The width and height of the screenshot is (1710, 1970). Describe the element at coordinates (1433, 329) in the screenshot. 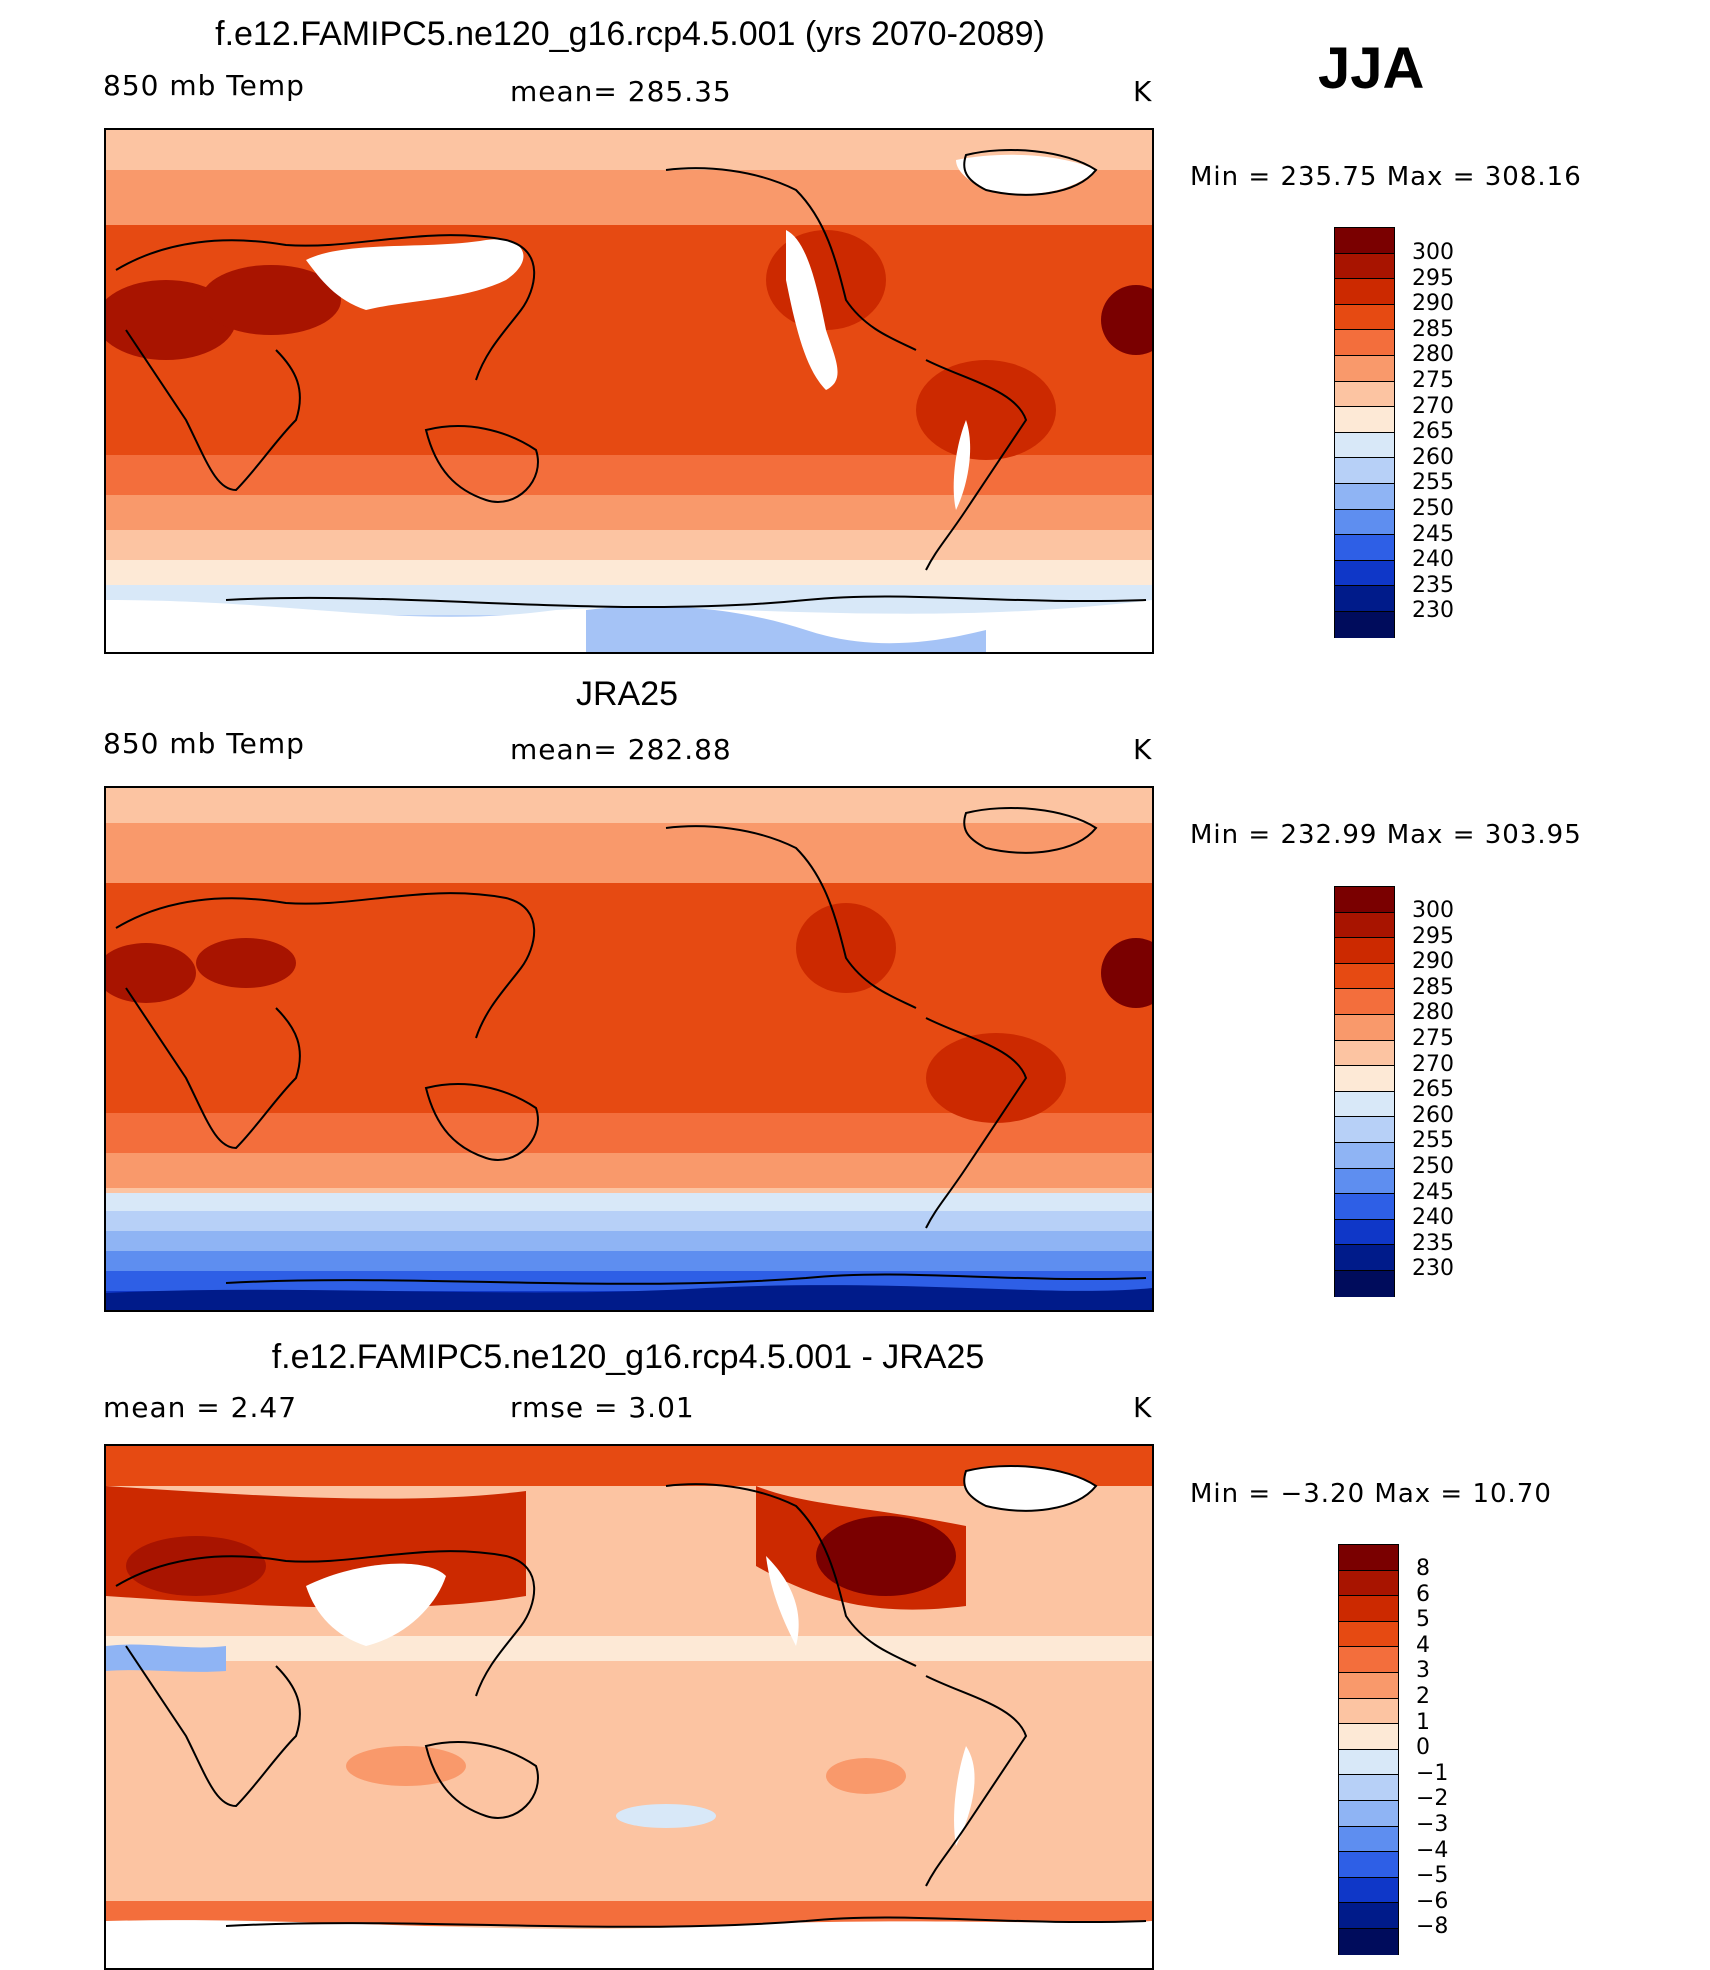

I see `cb1-label: 285` at that location.